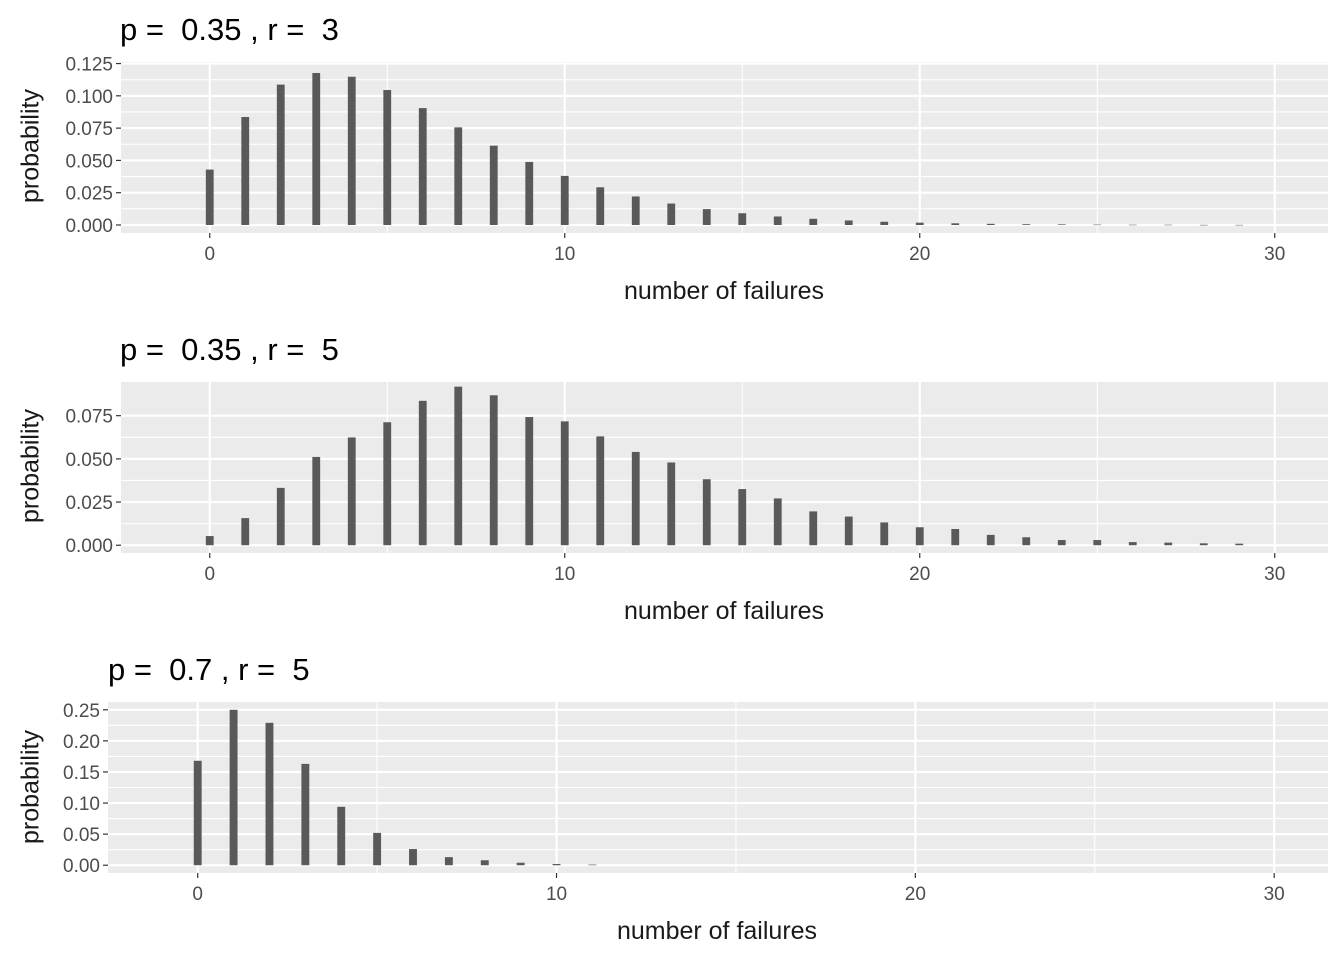 Image resolution: width=1344 pixels, height=960 pixels. Describe the element at coordinates (209, 669) in the screenshot. I see `chart-title: p = 0.7 , r = 5` at that location.